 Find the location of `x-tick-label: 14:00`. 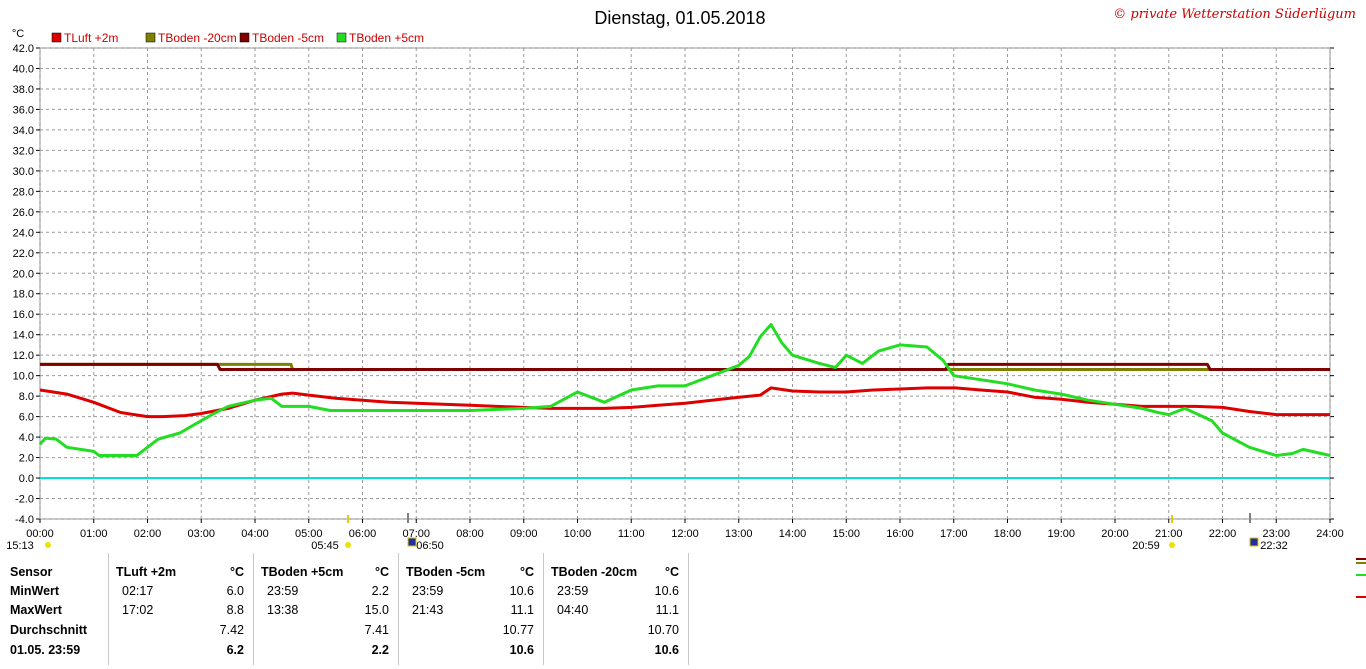

x-tick-label: 14:00 is located at coordinates (793, 534).